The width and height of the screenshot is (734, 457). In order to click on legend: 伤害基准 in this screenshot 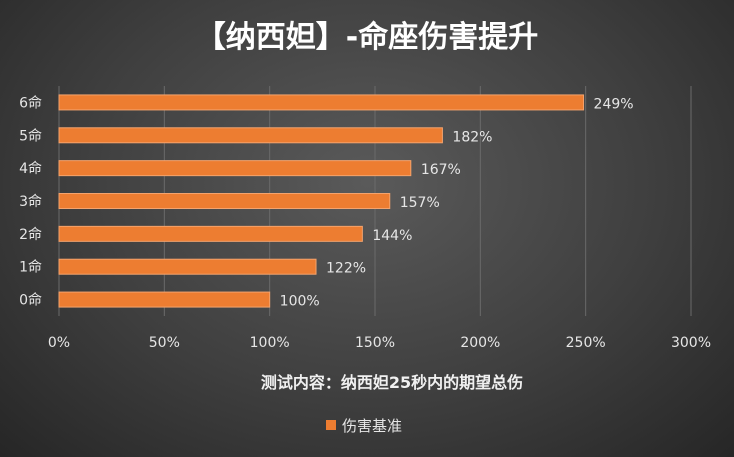, I will do `click(364, 426)`.